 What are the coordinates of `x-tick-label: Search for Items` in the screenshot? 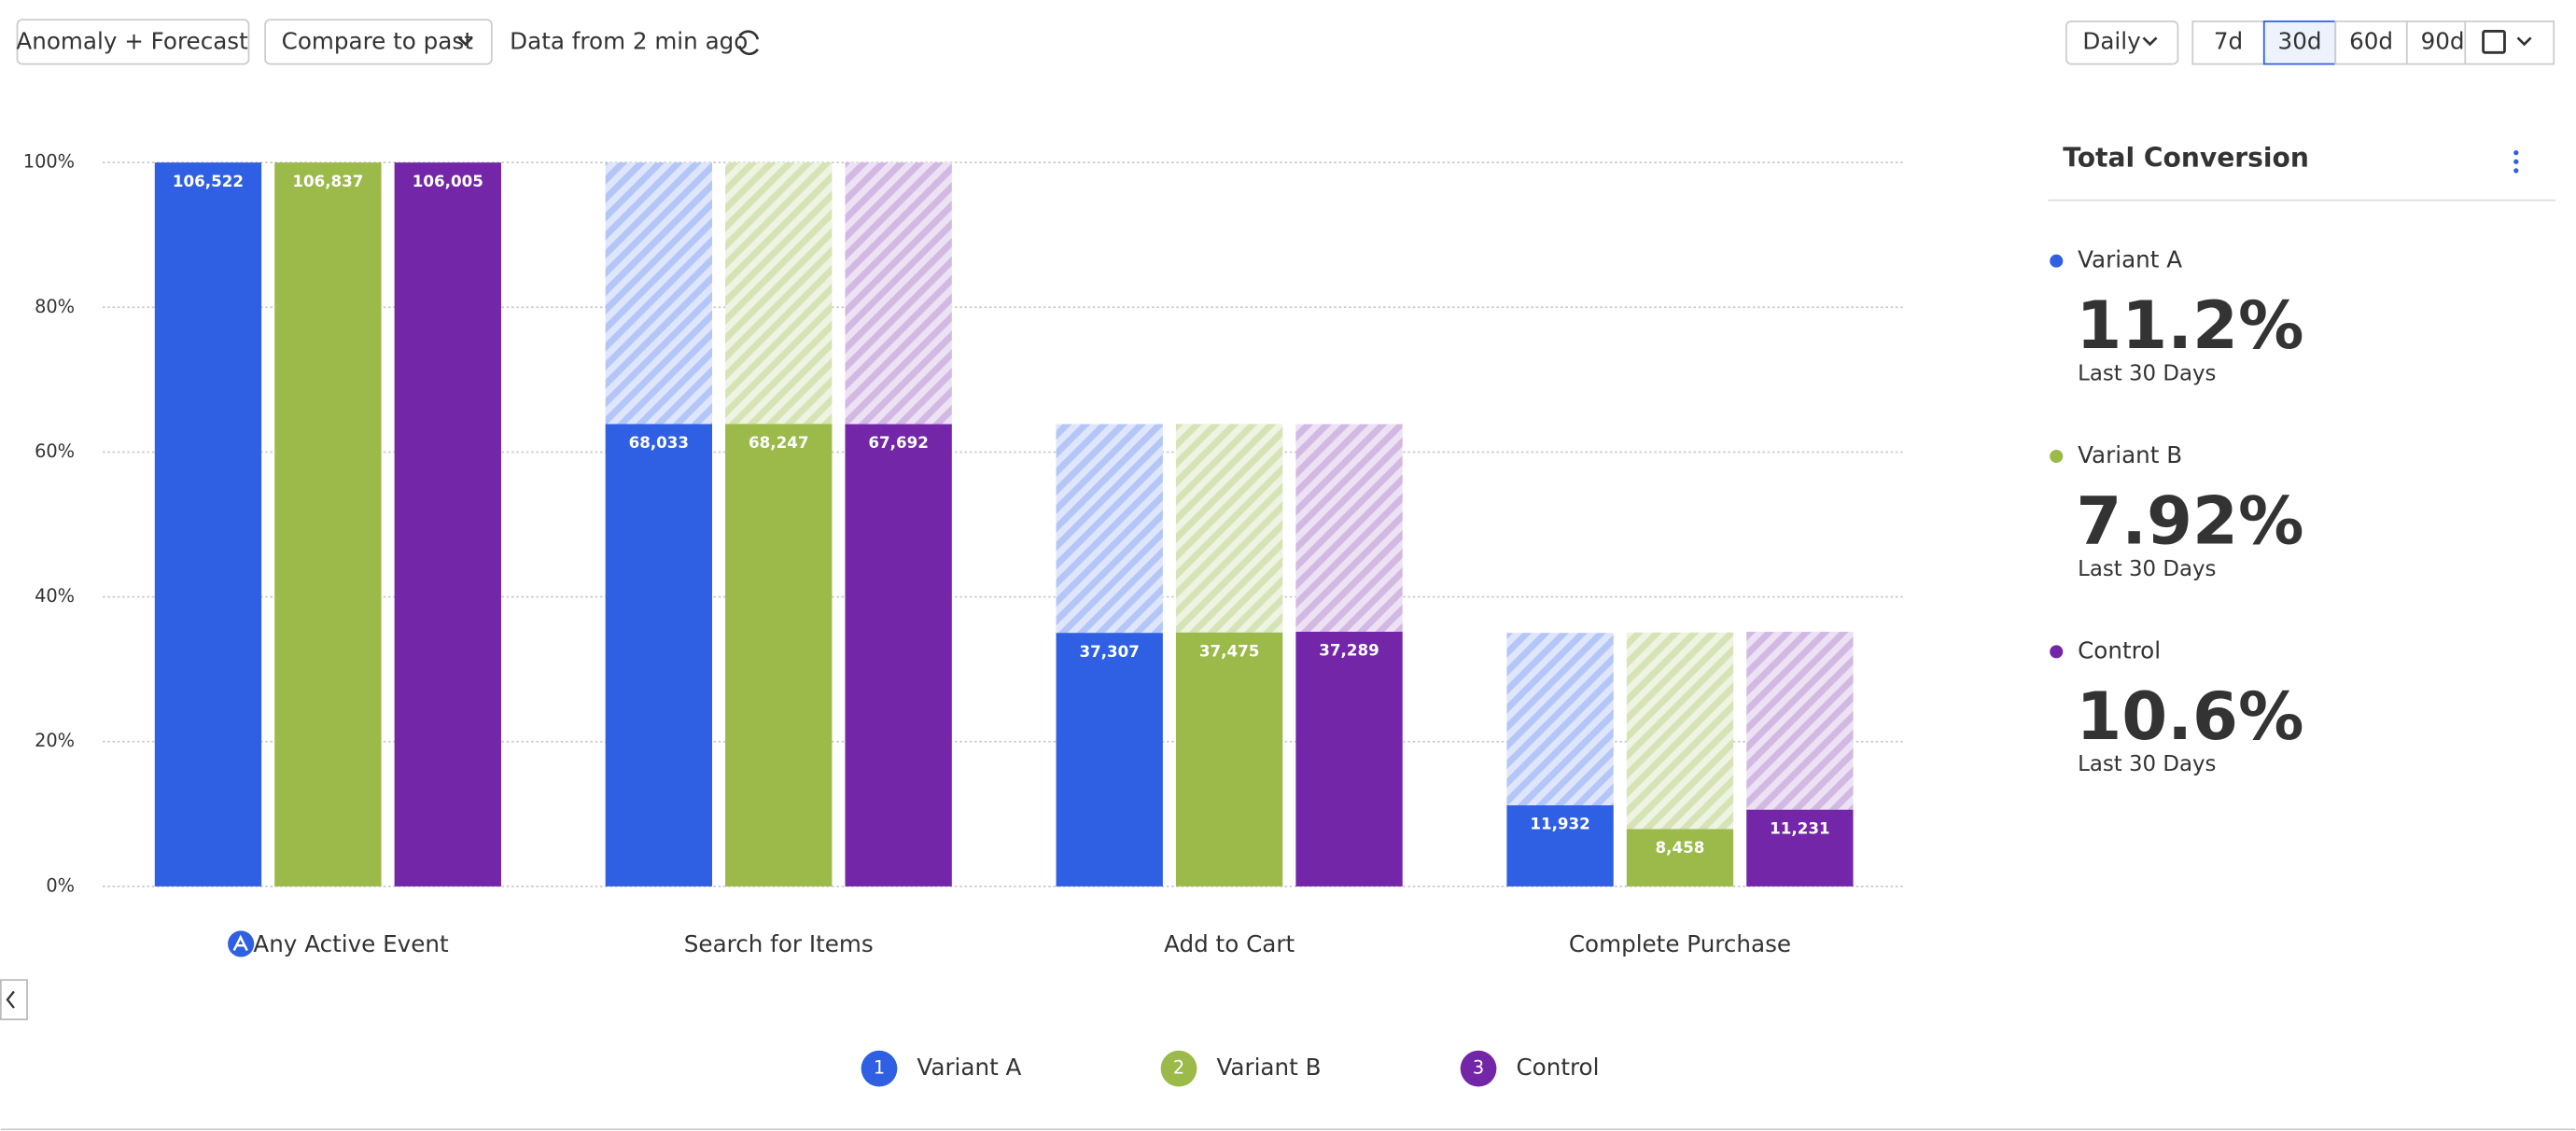 It's located at (779, 944).